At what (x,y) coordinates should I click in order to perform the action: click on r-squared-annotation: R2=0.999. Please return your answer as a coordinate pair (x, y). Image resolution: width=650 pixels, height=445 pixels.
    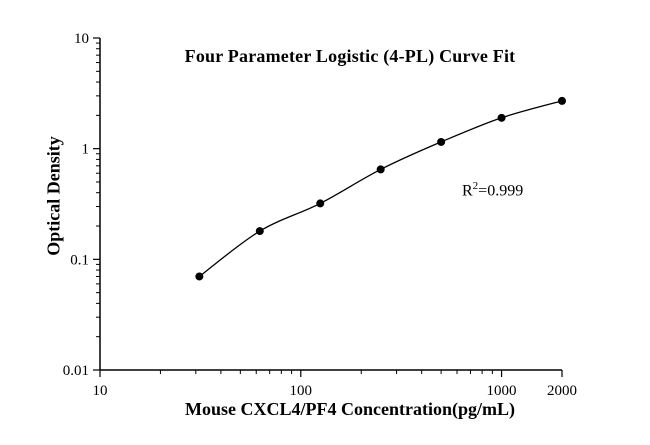
    Looking at the image, I should click on (492, 190).